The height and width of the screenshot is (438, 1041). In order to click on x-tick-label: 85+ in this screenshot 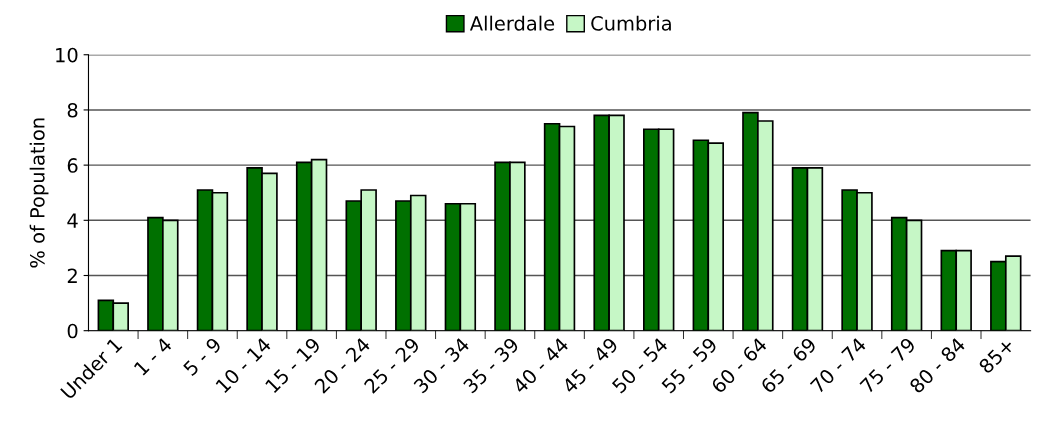, I will do `click(996, 356)`.